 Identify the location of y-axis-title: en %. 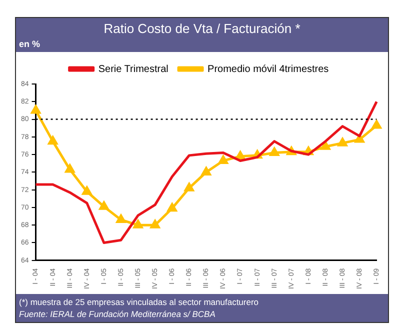
(29, 44).